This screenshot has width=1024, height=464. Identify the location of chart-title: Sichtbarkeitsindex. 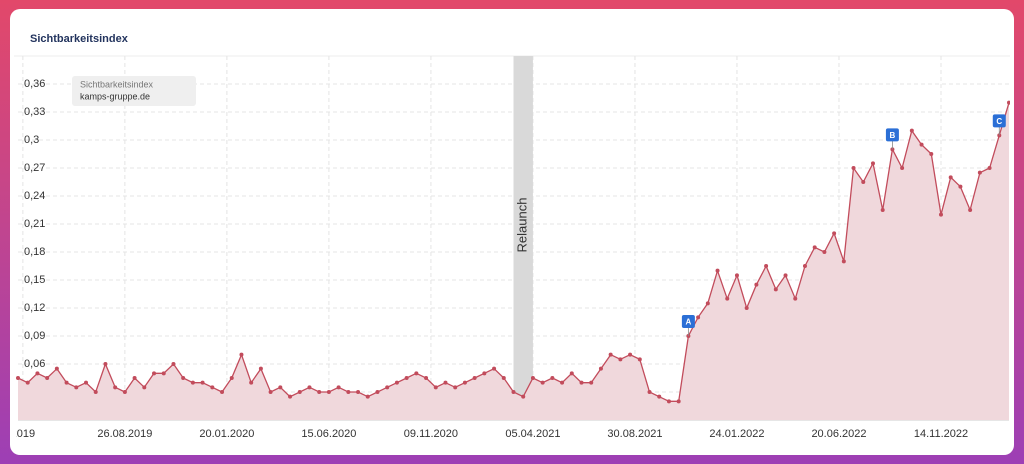
(79, 39).